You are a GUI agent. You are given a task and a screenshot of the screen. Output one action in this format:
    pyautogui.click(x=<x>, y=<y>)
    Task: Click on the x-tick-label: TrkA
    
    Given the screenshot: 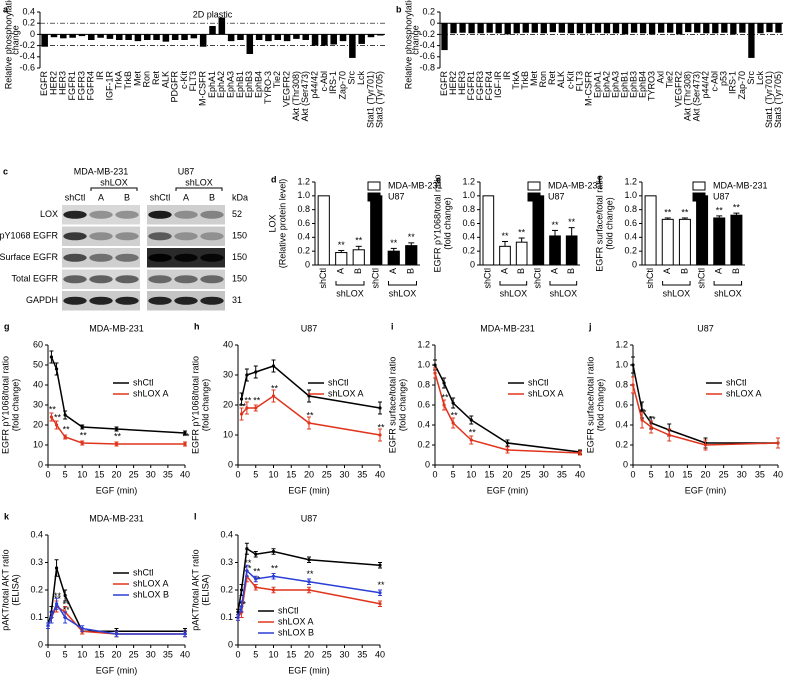 What is the action you would take?
    pyautogui.click(x=119, y=80)
    